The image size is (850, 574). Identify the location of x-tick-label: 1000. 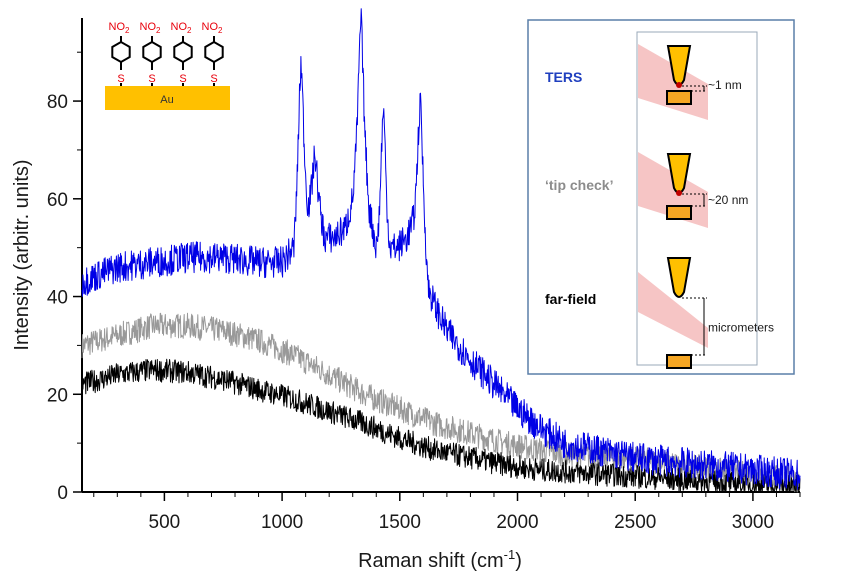
(282, 522).